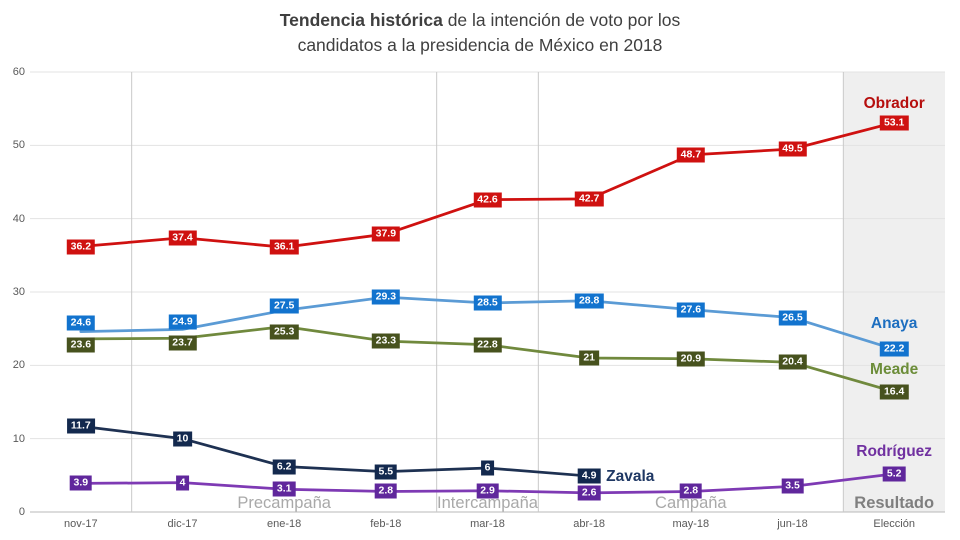  I want to click on value-label-meade: 23.6, so click(81, 345).